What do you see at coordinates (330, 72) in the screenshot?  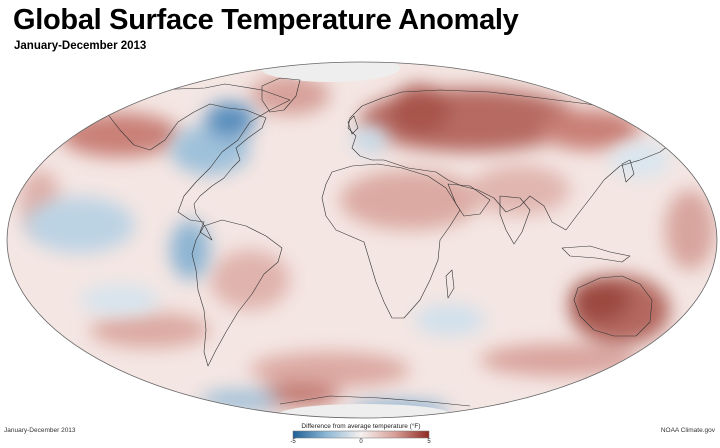 I see `arctic-no-data` at bounding box center [330, 72].